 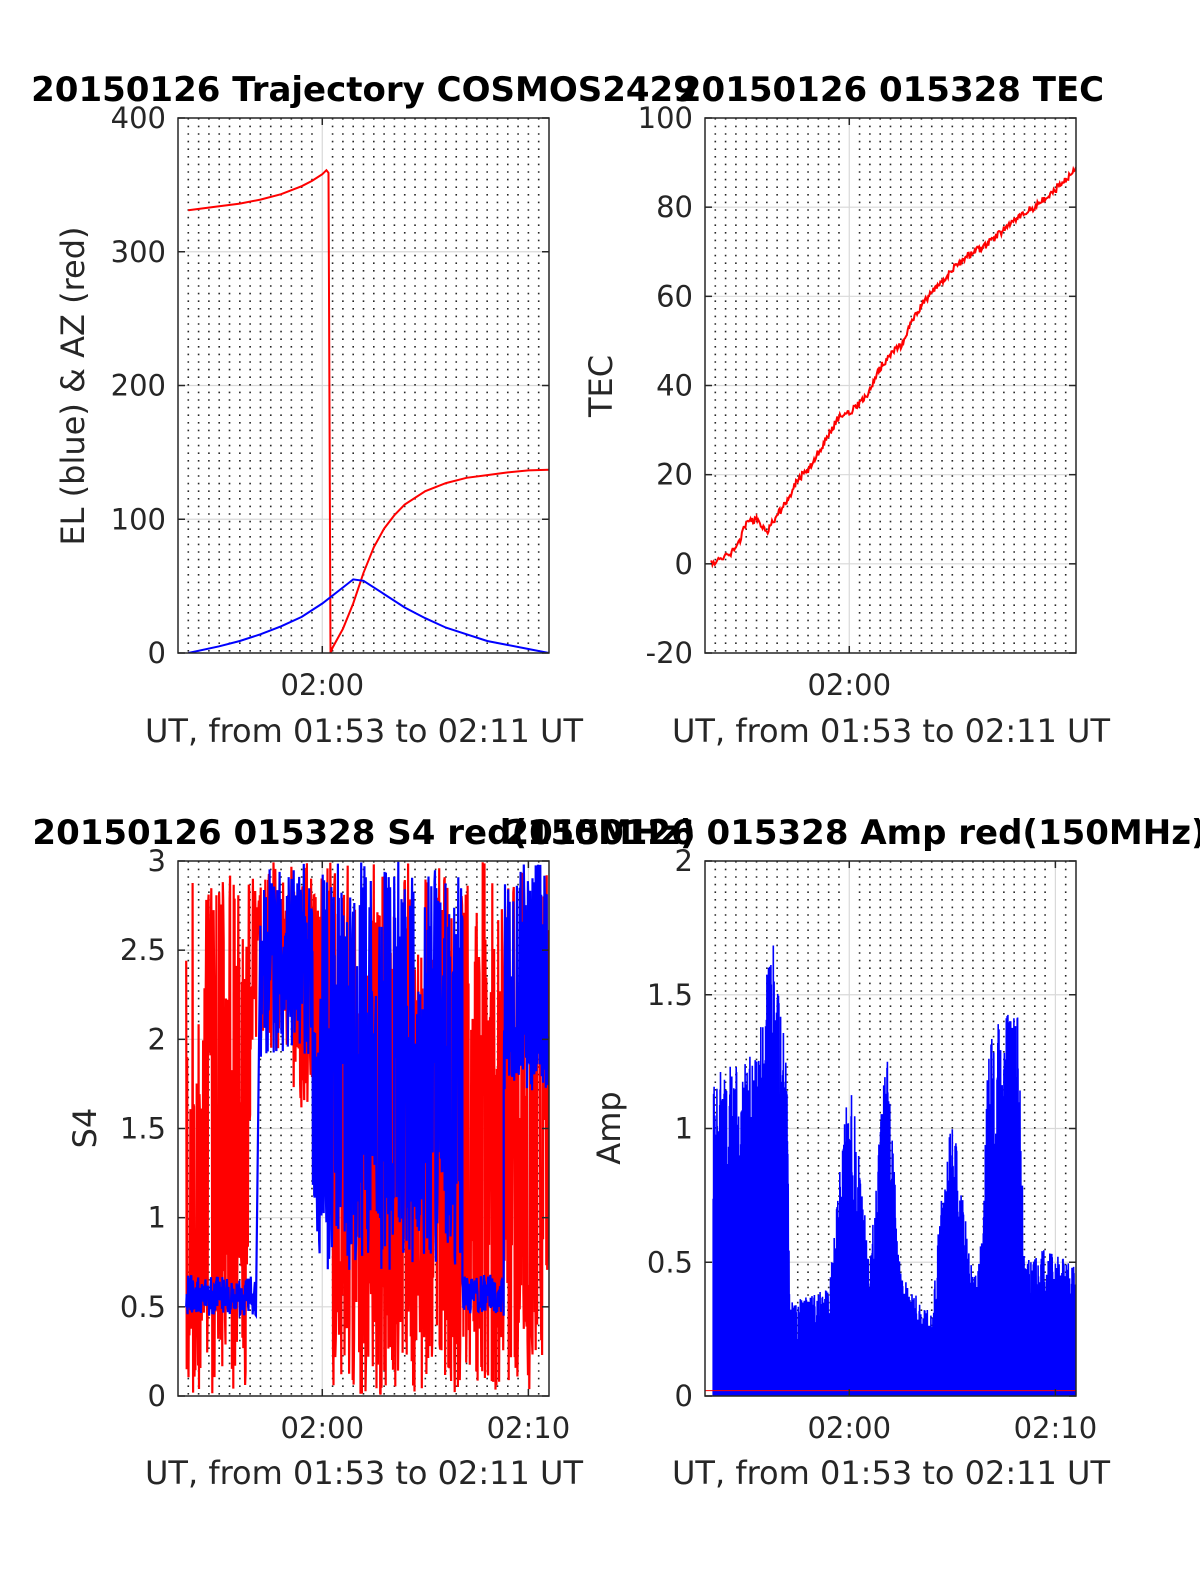 I want to click on ticks: 0 100 200 300 400 02:00, so click(x=330, y=401).